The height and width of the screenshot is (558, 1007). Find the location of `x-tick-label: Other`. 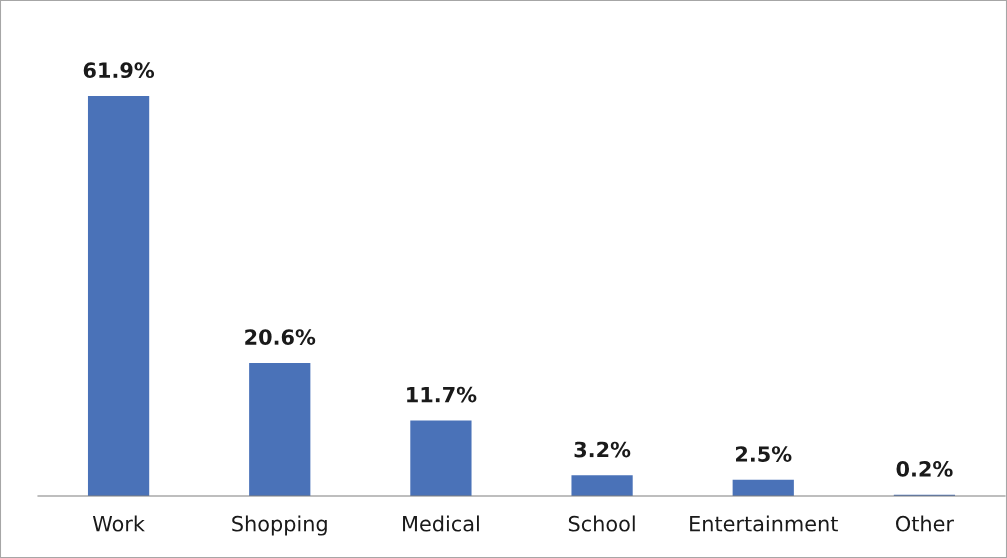

x-tick-label: Other is located at coordinates (925, 523).